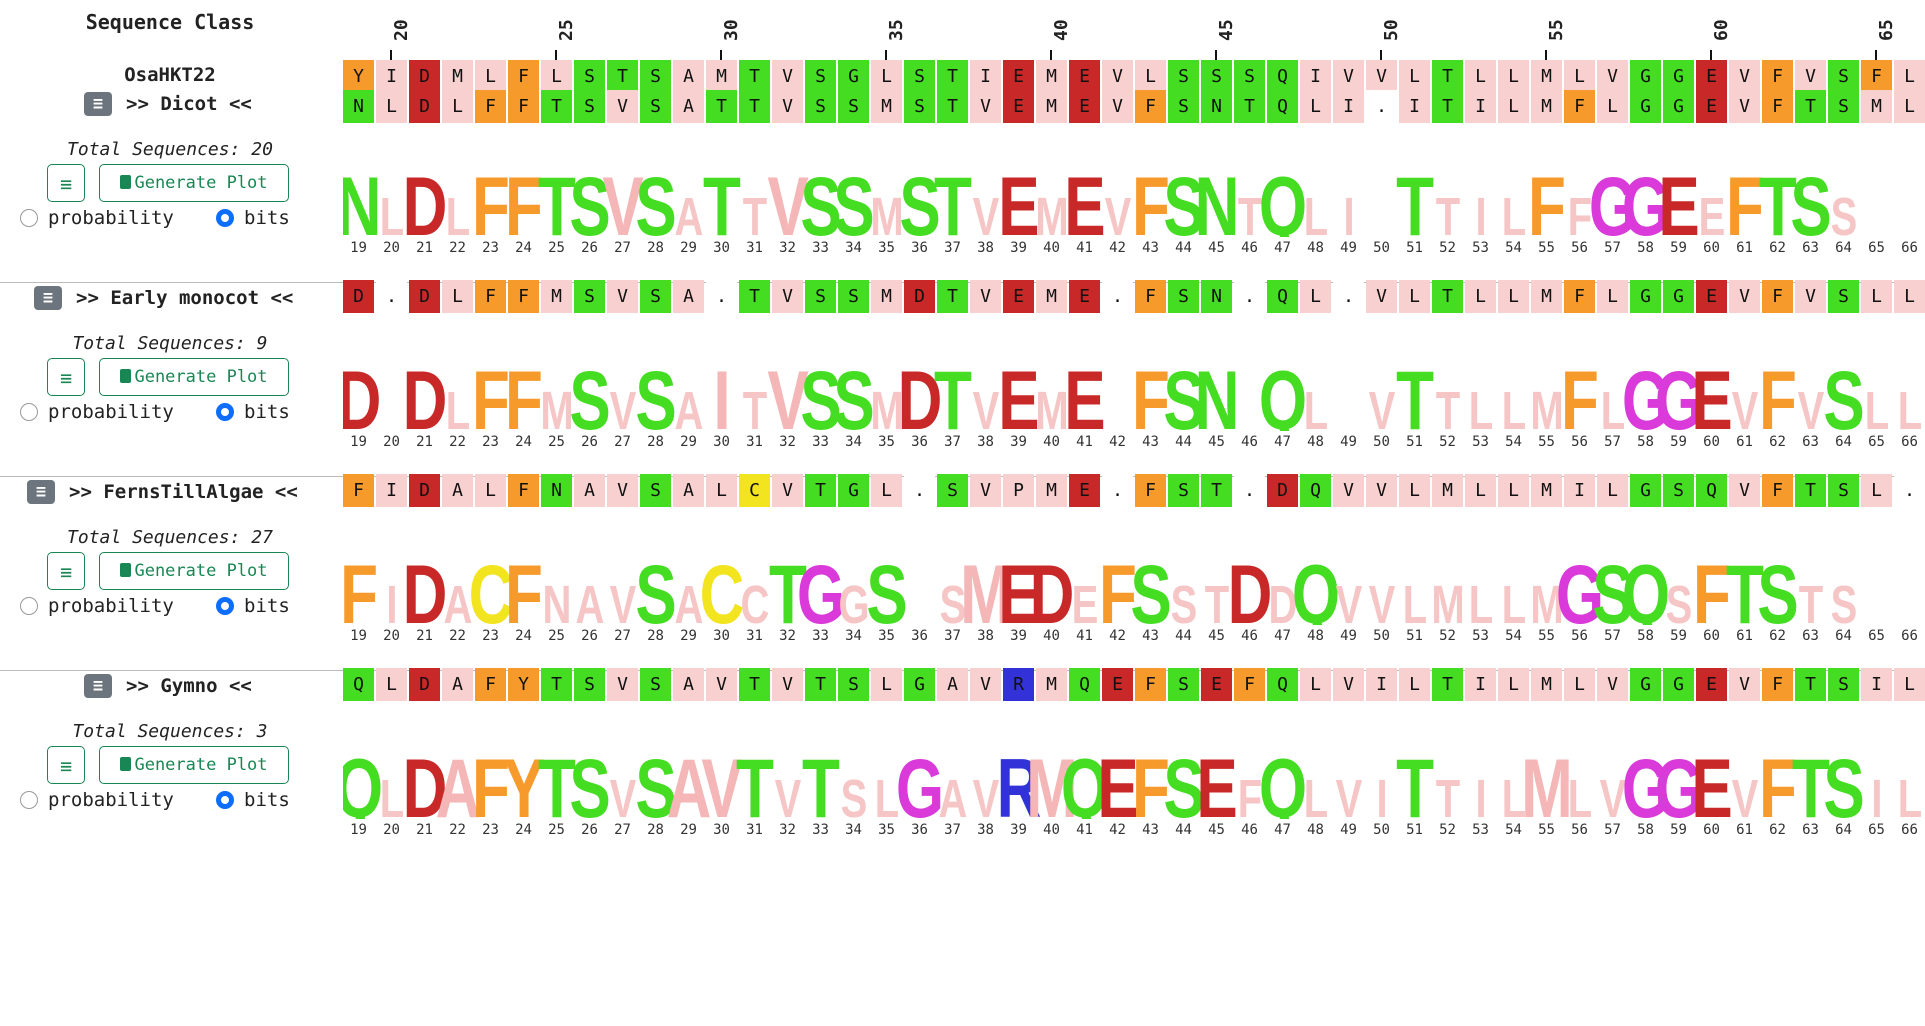  I want to click on radio-circle, so click(29, 412).